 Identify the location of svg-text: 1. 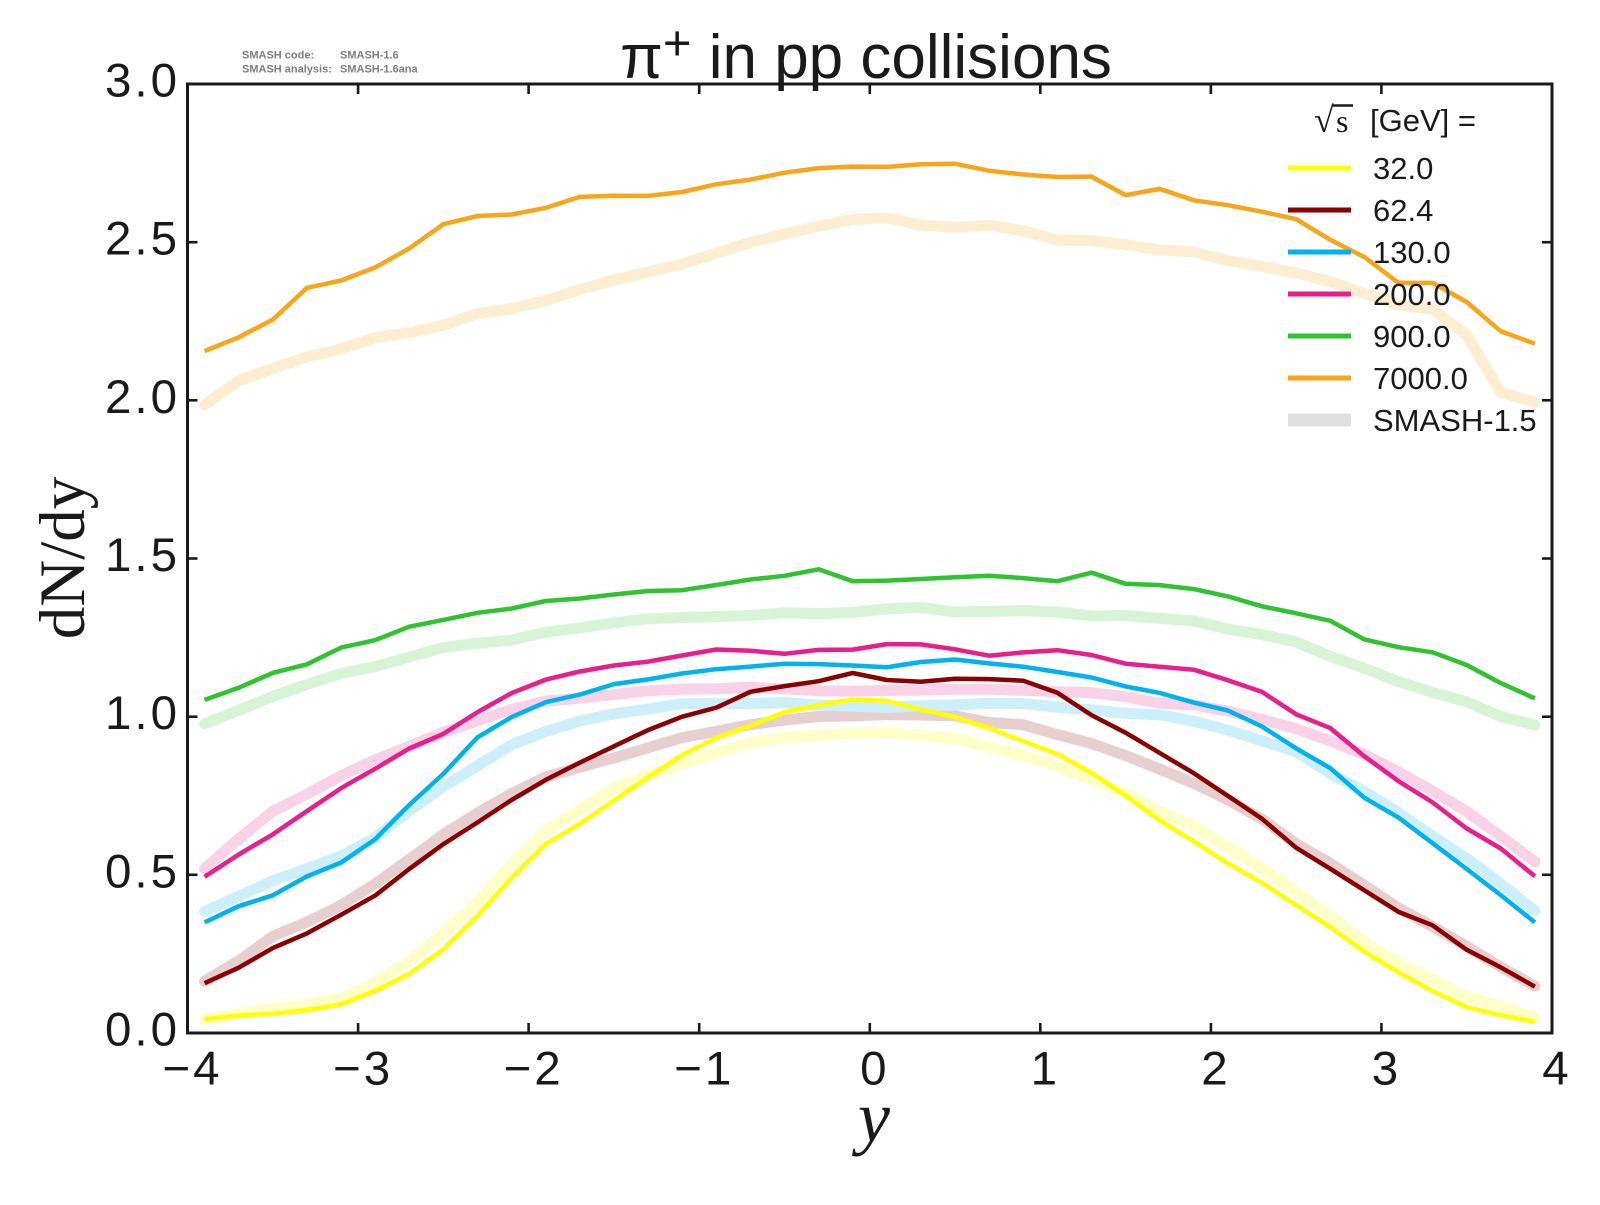
(1045, 1069).